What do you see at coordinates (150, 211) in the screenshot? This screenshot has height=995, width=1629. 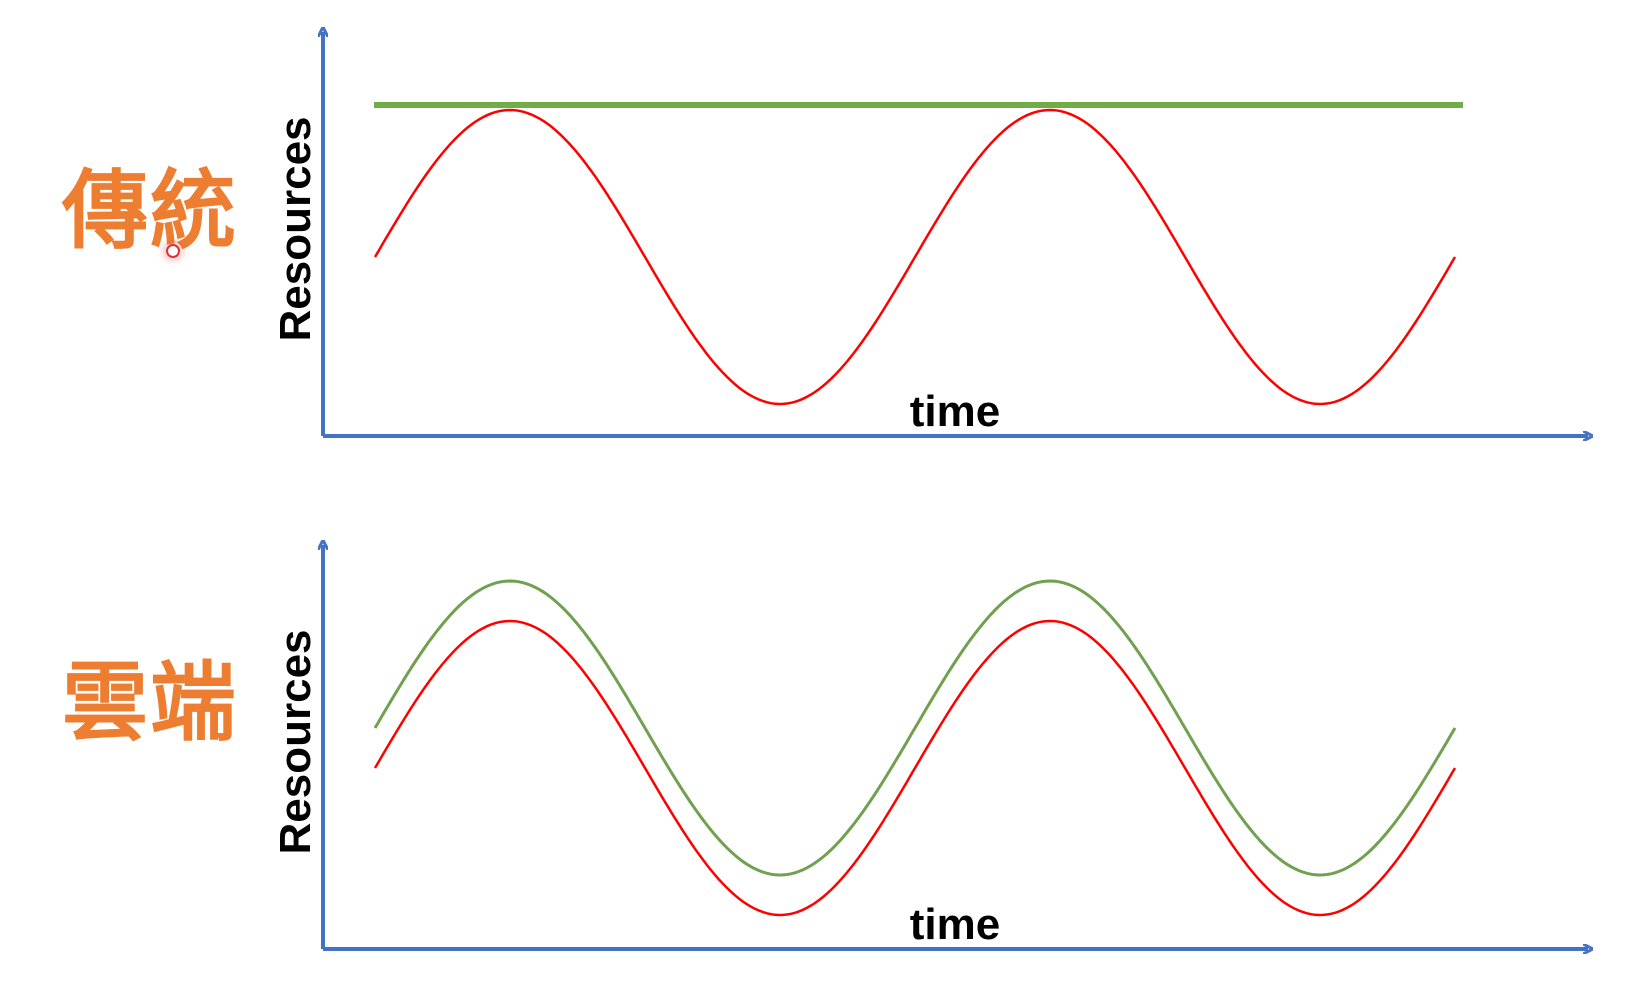 I see `traditional-label: 傳統` at bounding box center [150, 211].